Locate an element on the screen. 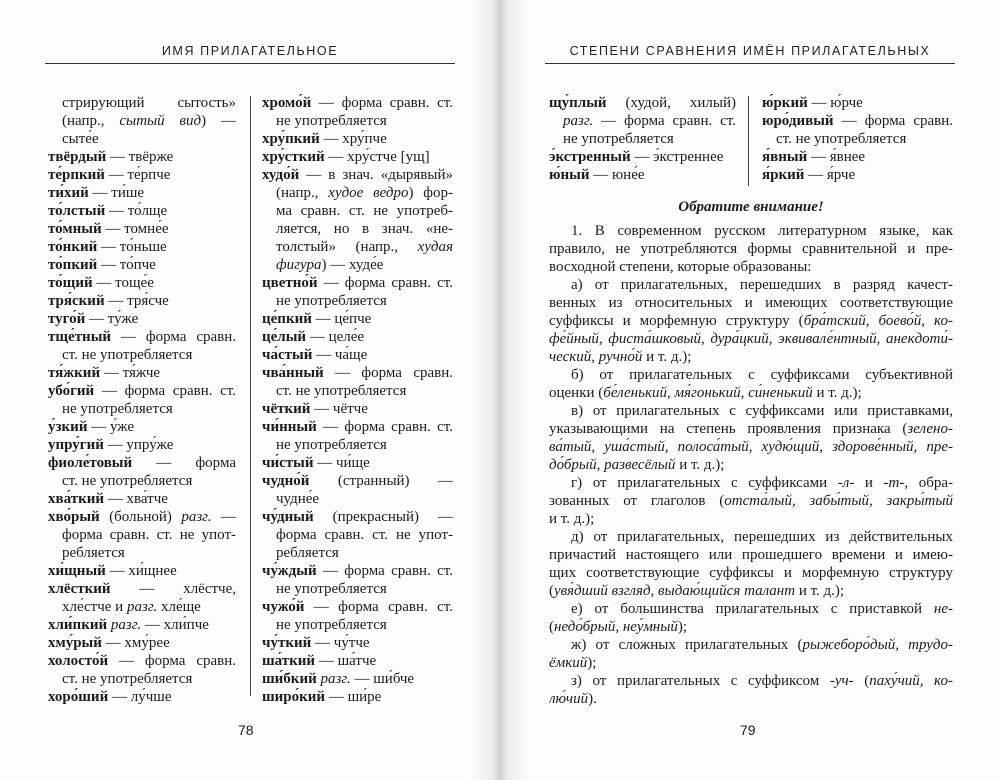  headword: холосто́й is located at coordinates (78, 661).